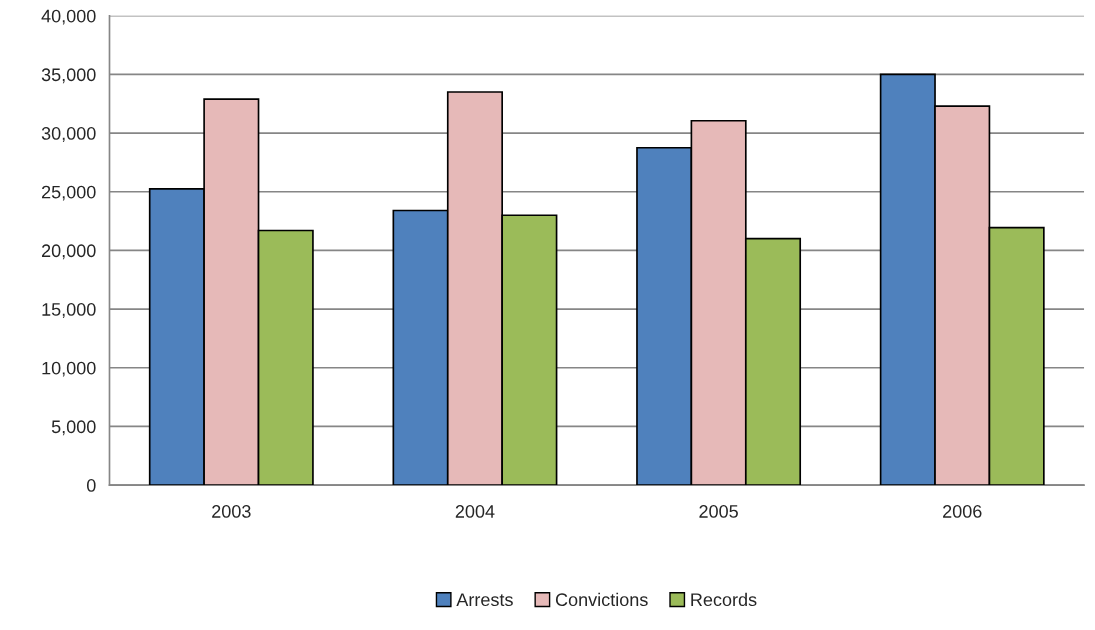  What do you see at coordinates (91, 485) in the screenshot?
I see `y-tick-label: 0` at bounding box center [91, 485].